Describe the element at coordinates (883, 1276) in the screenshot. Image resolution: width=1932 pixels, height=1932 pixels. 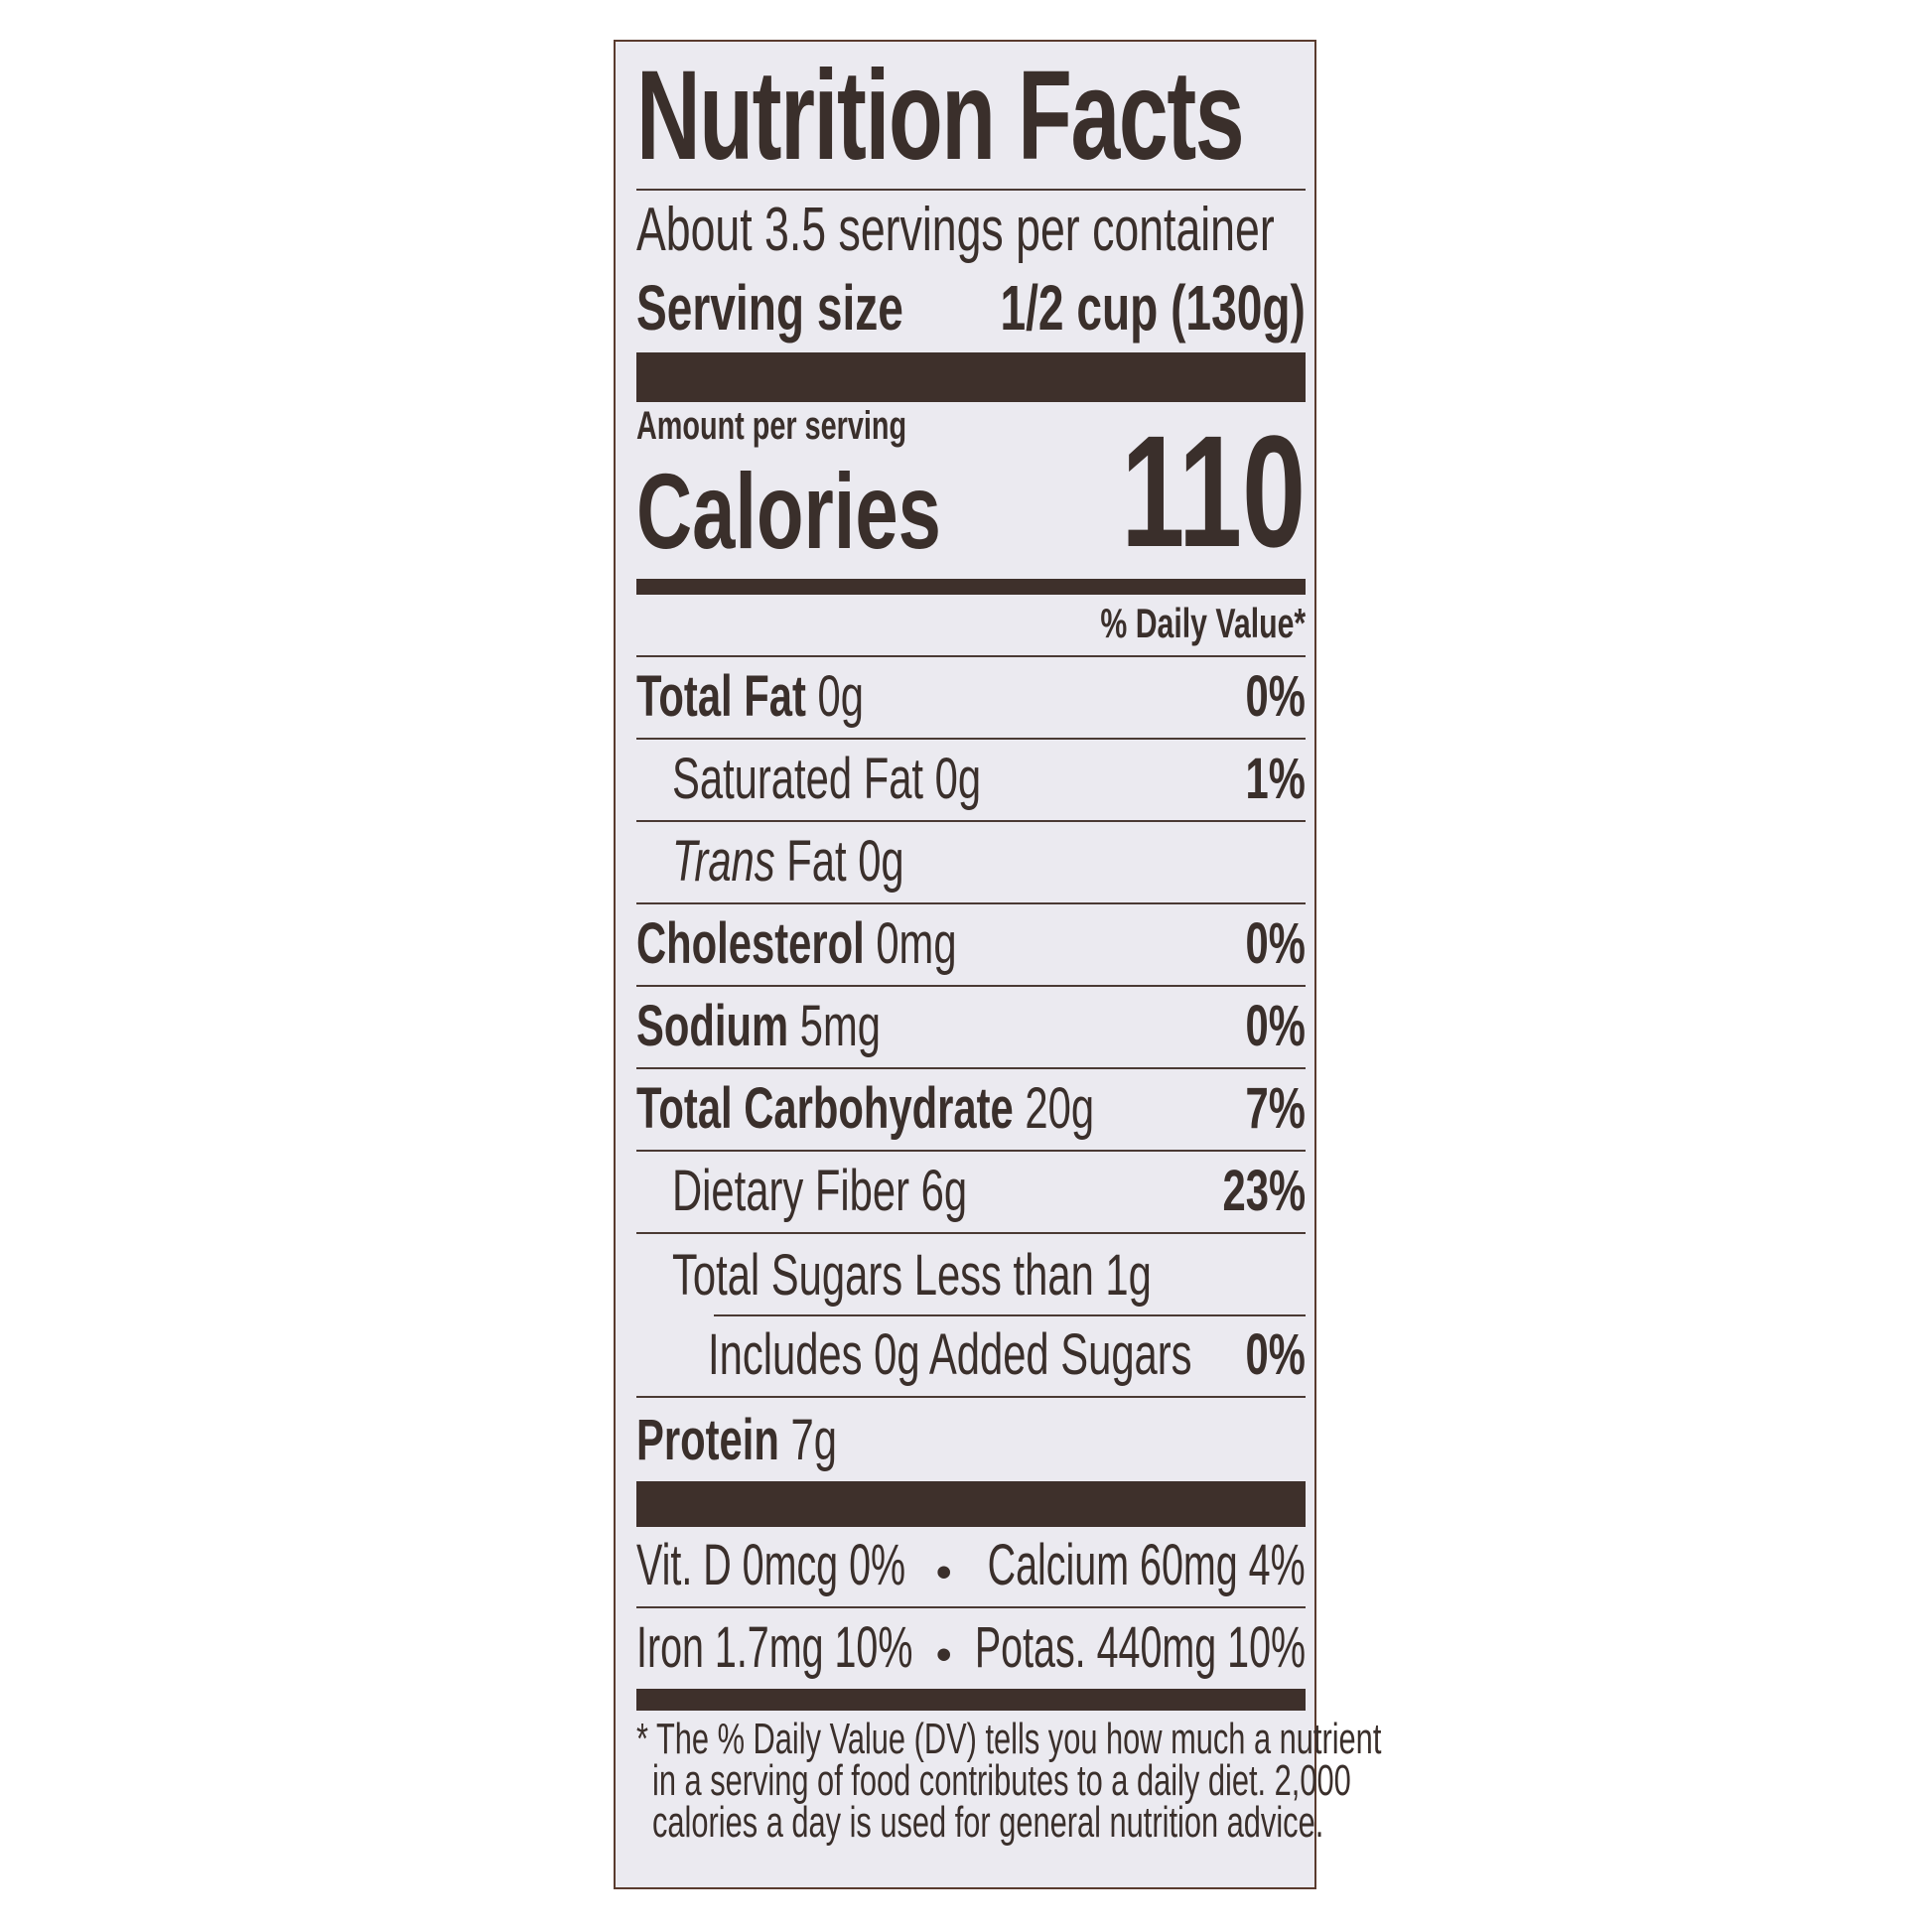
I see `nutrient-name: Total Sugars Less than` at that location.